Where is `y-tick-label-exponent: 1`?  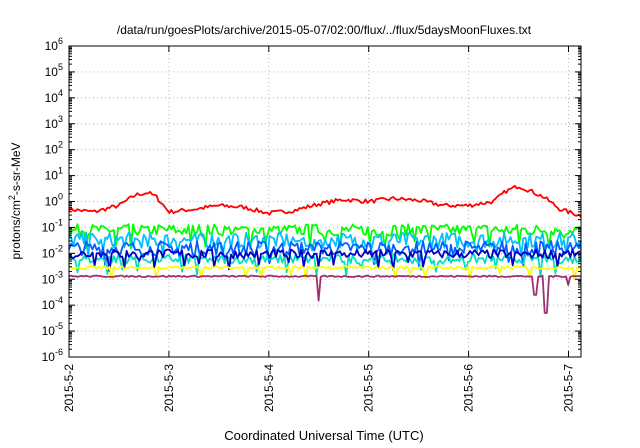
y-tick-label-exponent: 1 is located at coordinates (60, 171).